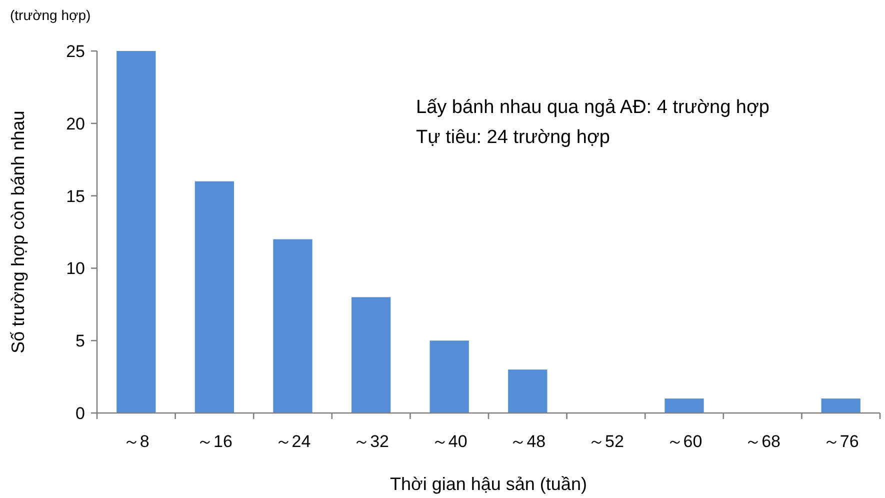 The height and width of the screenshot is (498, 885). I want to click on y-tick-label: 15, so click(75, 196).